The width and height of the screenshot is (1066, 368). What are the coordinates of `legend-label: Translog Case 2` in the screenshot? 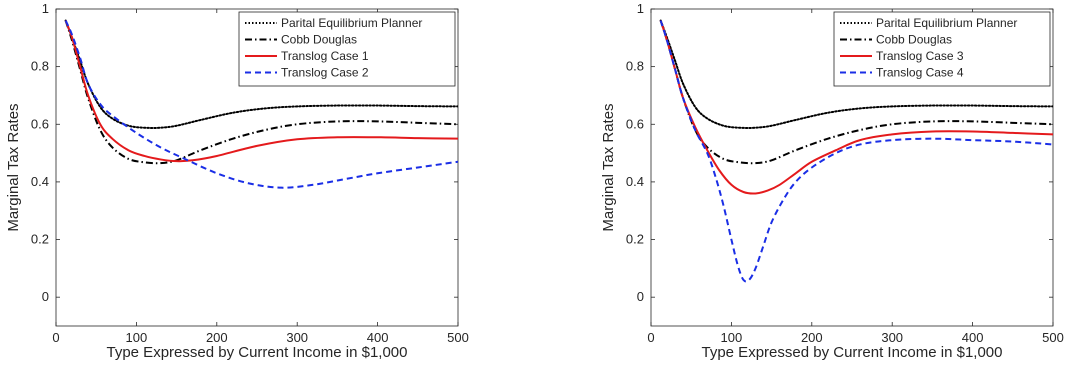 It's located at (325, 73).